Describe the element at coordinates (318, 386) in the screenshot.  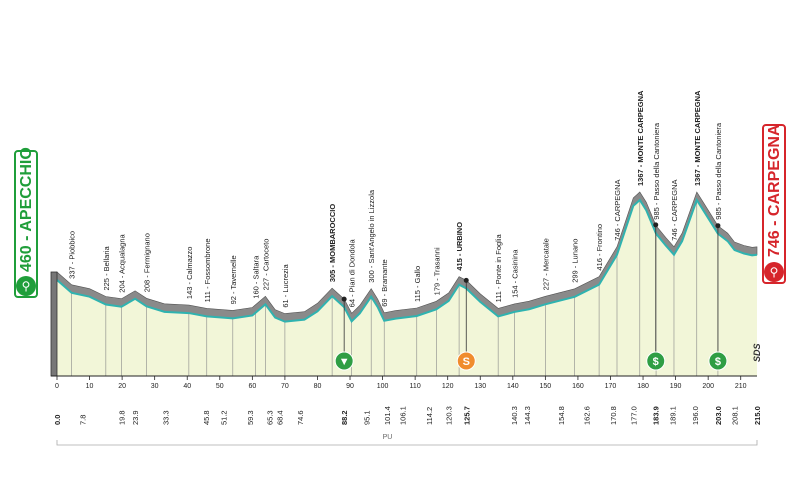
I see `axis-tick-label: 80` at that location.